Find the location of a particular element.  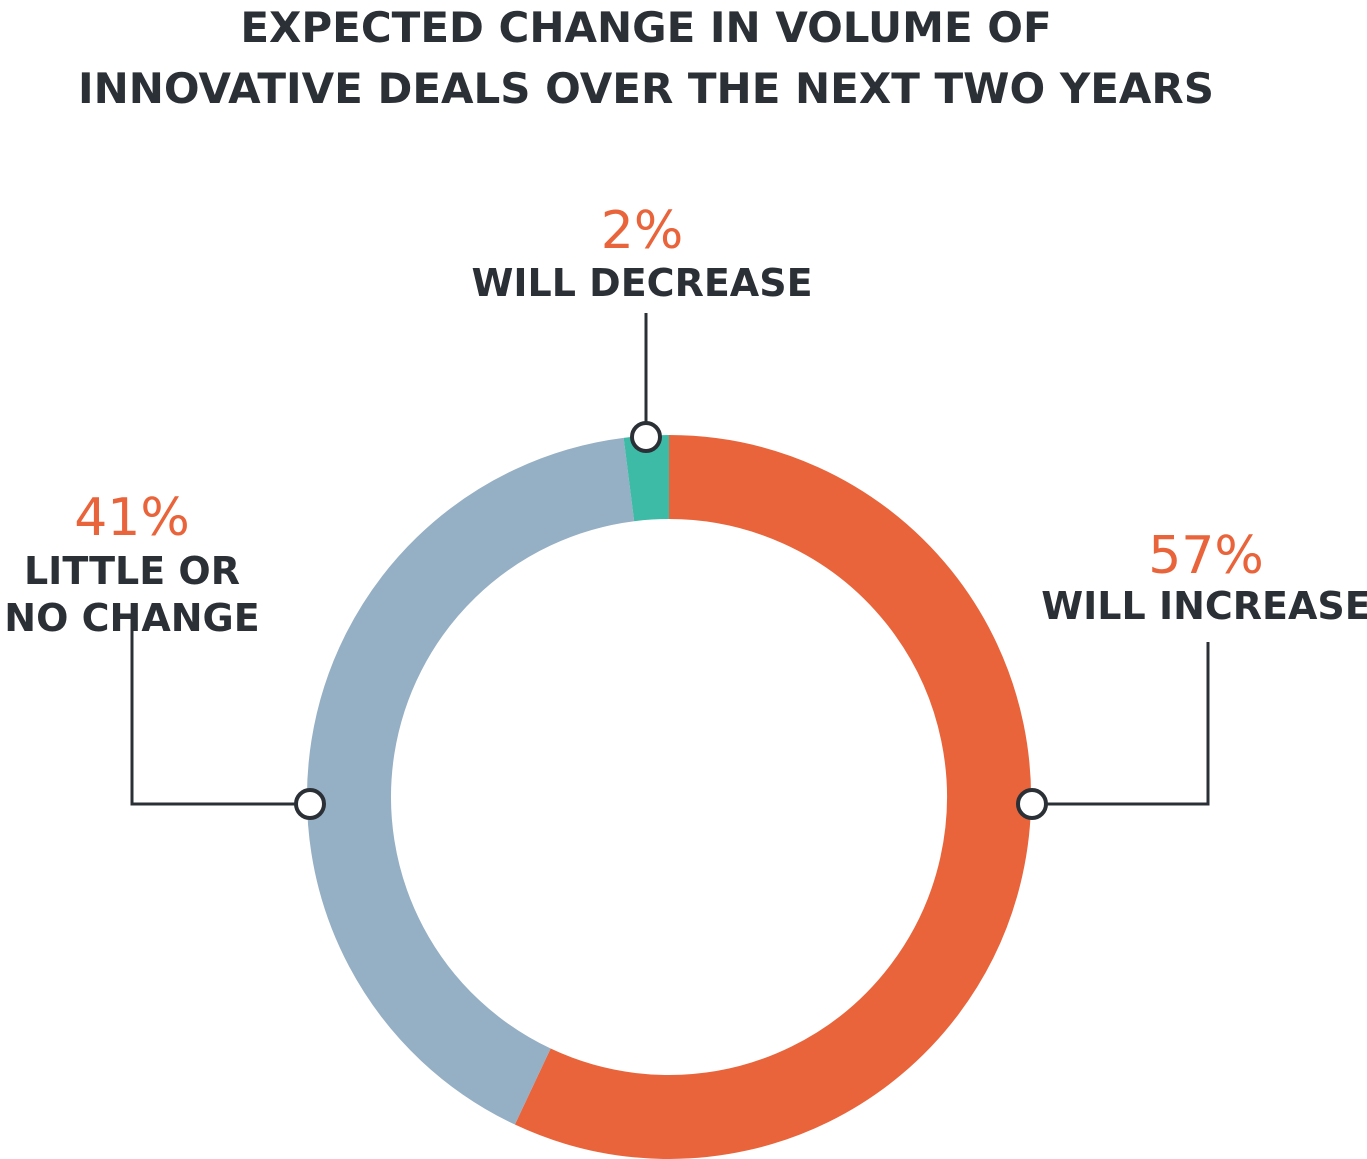

slice-will-decrease is located at coordinates (646, 478).